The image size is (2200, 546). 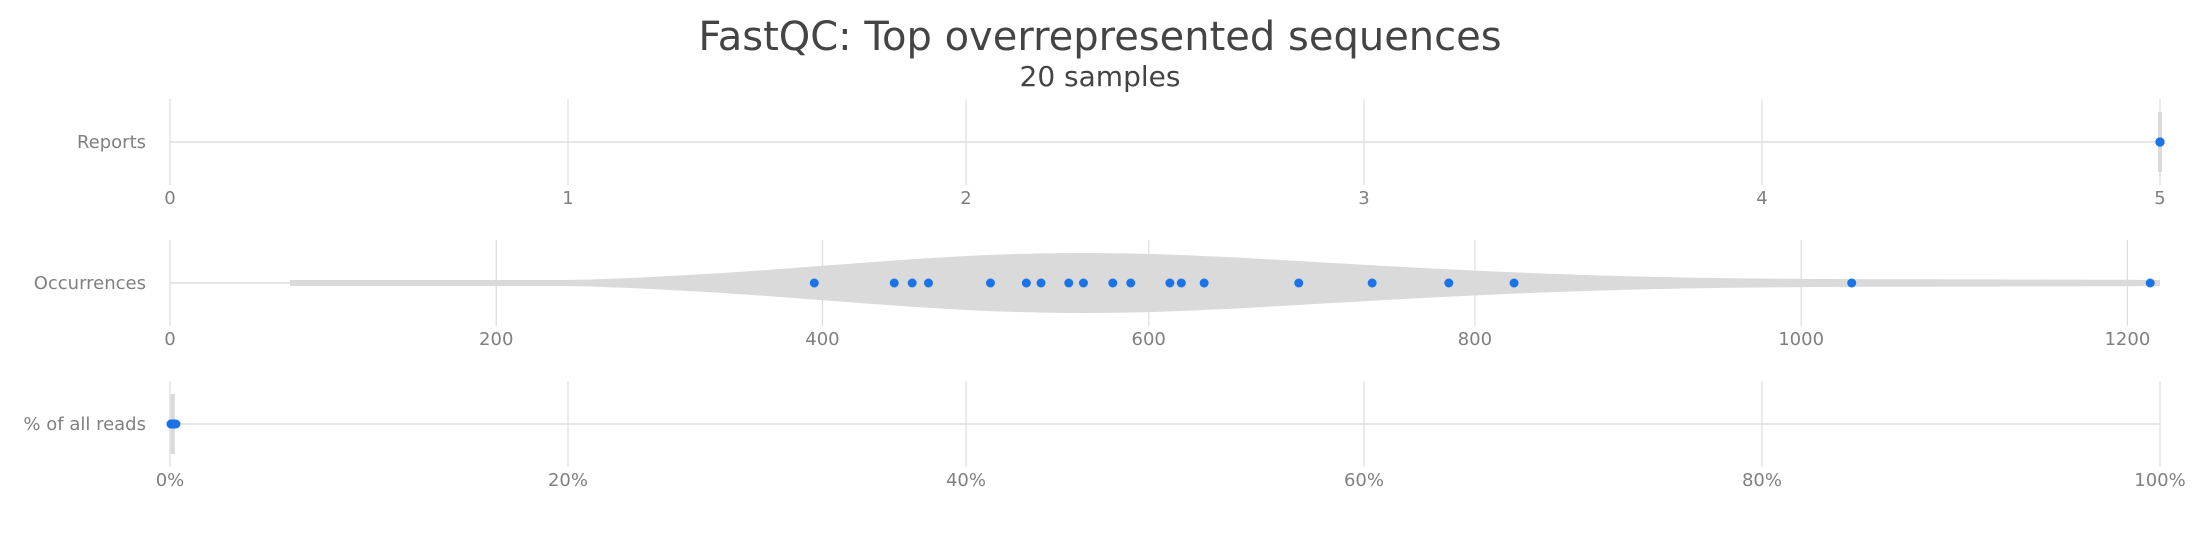 I want to click on row-label: Occurrences, so click(x=90, y=283).